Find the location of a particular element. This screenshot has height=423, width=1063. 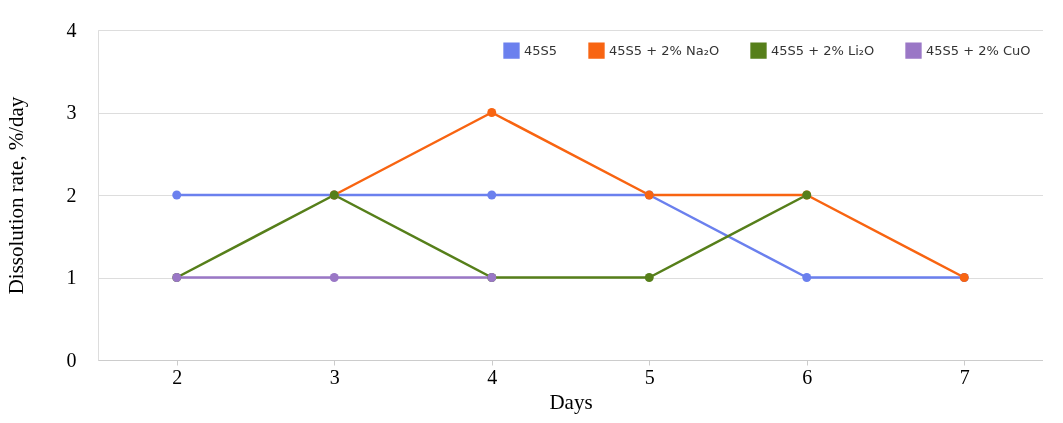

x-tick-label: 5 is located at coordinates (649, 376).